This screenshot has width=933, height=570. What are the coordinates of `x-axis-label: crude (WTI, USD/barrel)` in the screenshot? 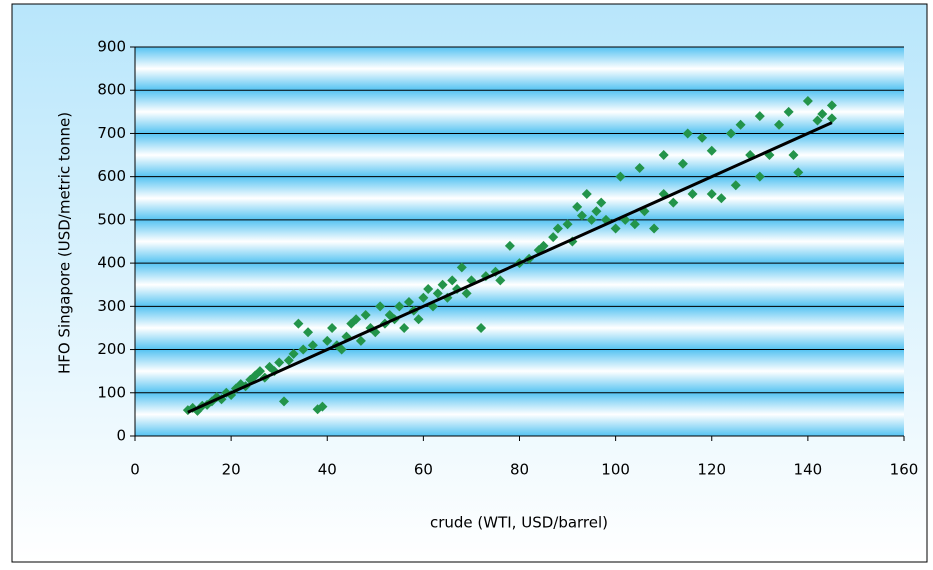 It's located at (519, 523).